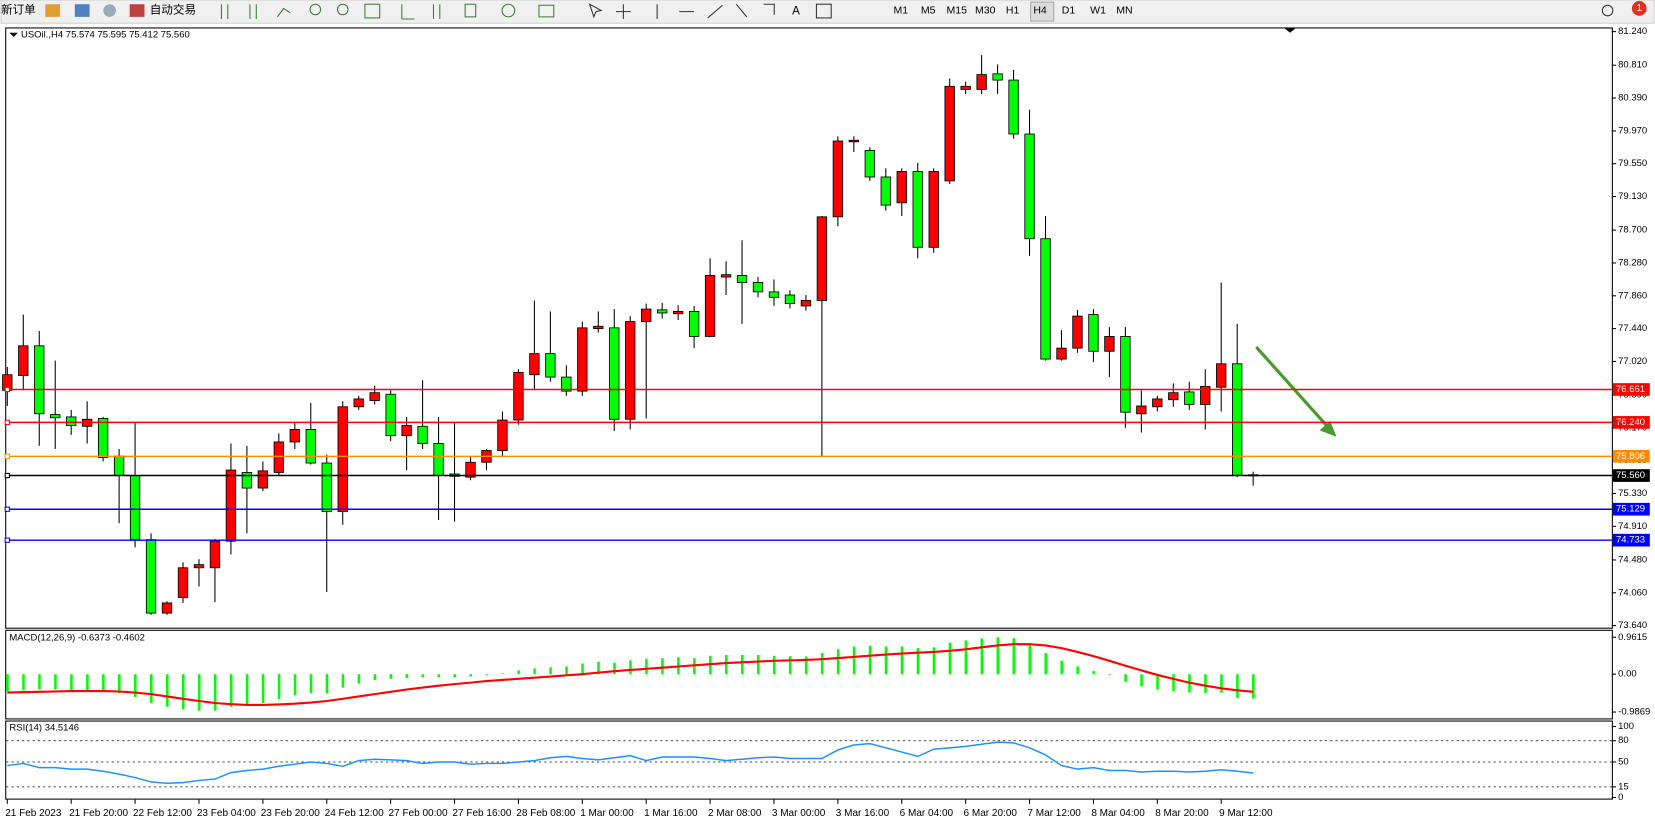 This screenshot has height=831, width=1655. I want to click on y-tick-label: 79.550, so click(1632, 163).